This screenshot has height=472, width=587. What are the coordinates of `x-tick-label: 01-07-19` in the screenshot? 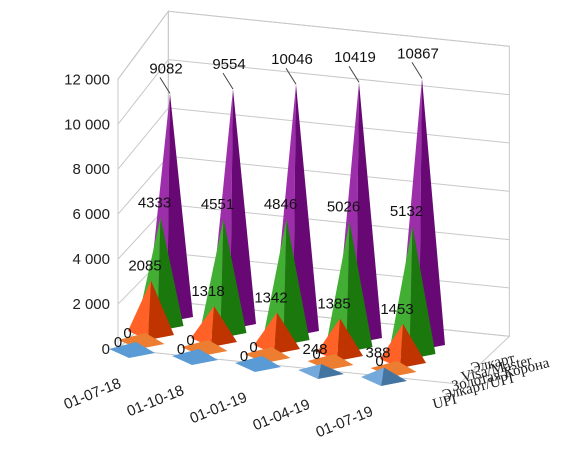 It's located at (344, 422).